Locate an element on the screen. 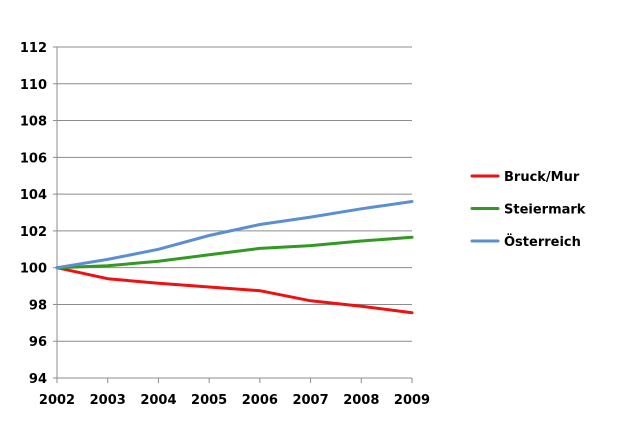  x-tick-label: 2004 is located at coordinates (158, 400).